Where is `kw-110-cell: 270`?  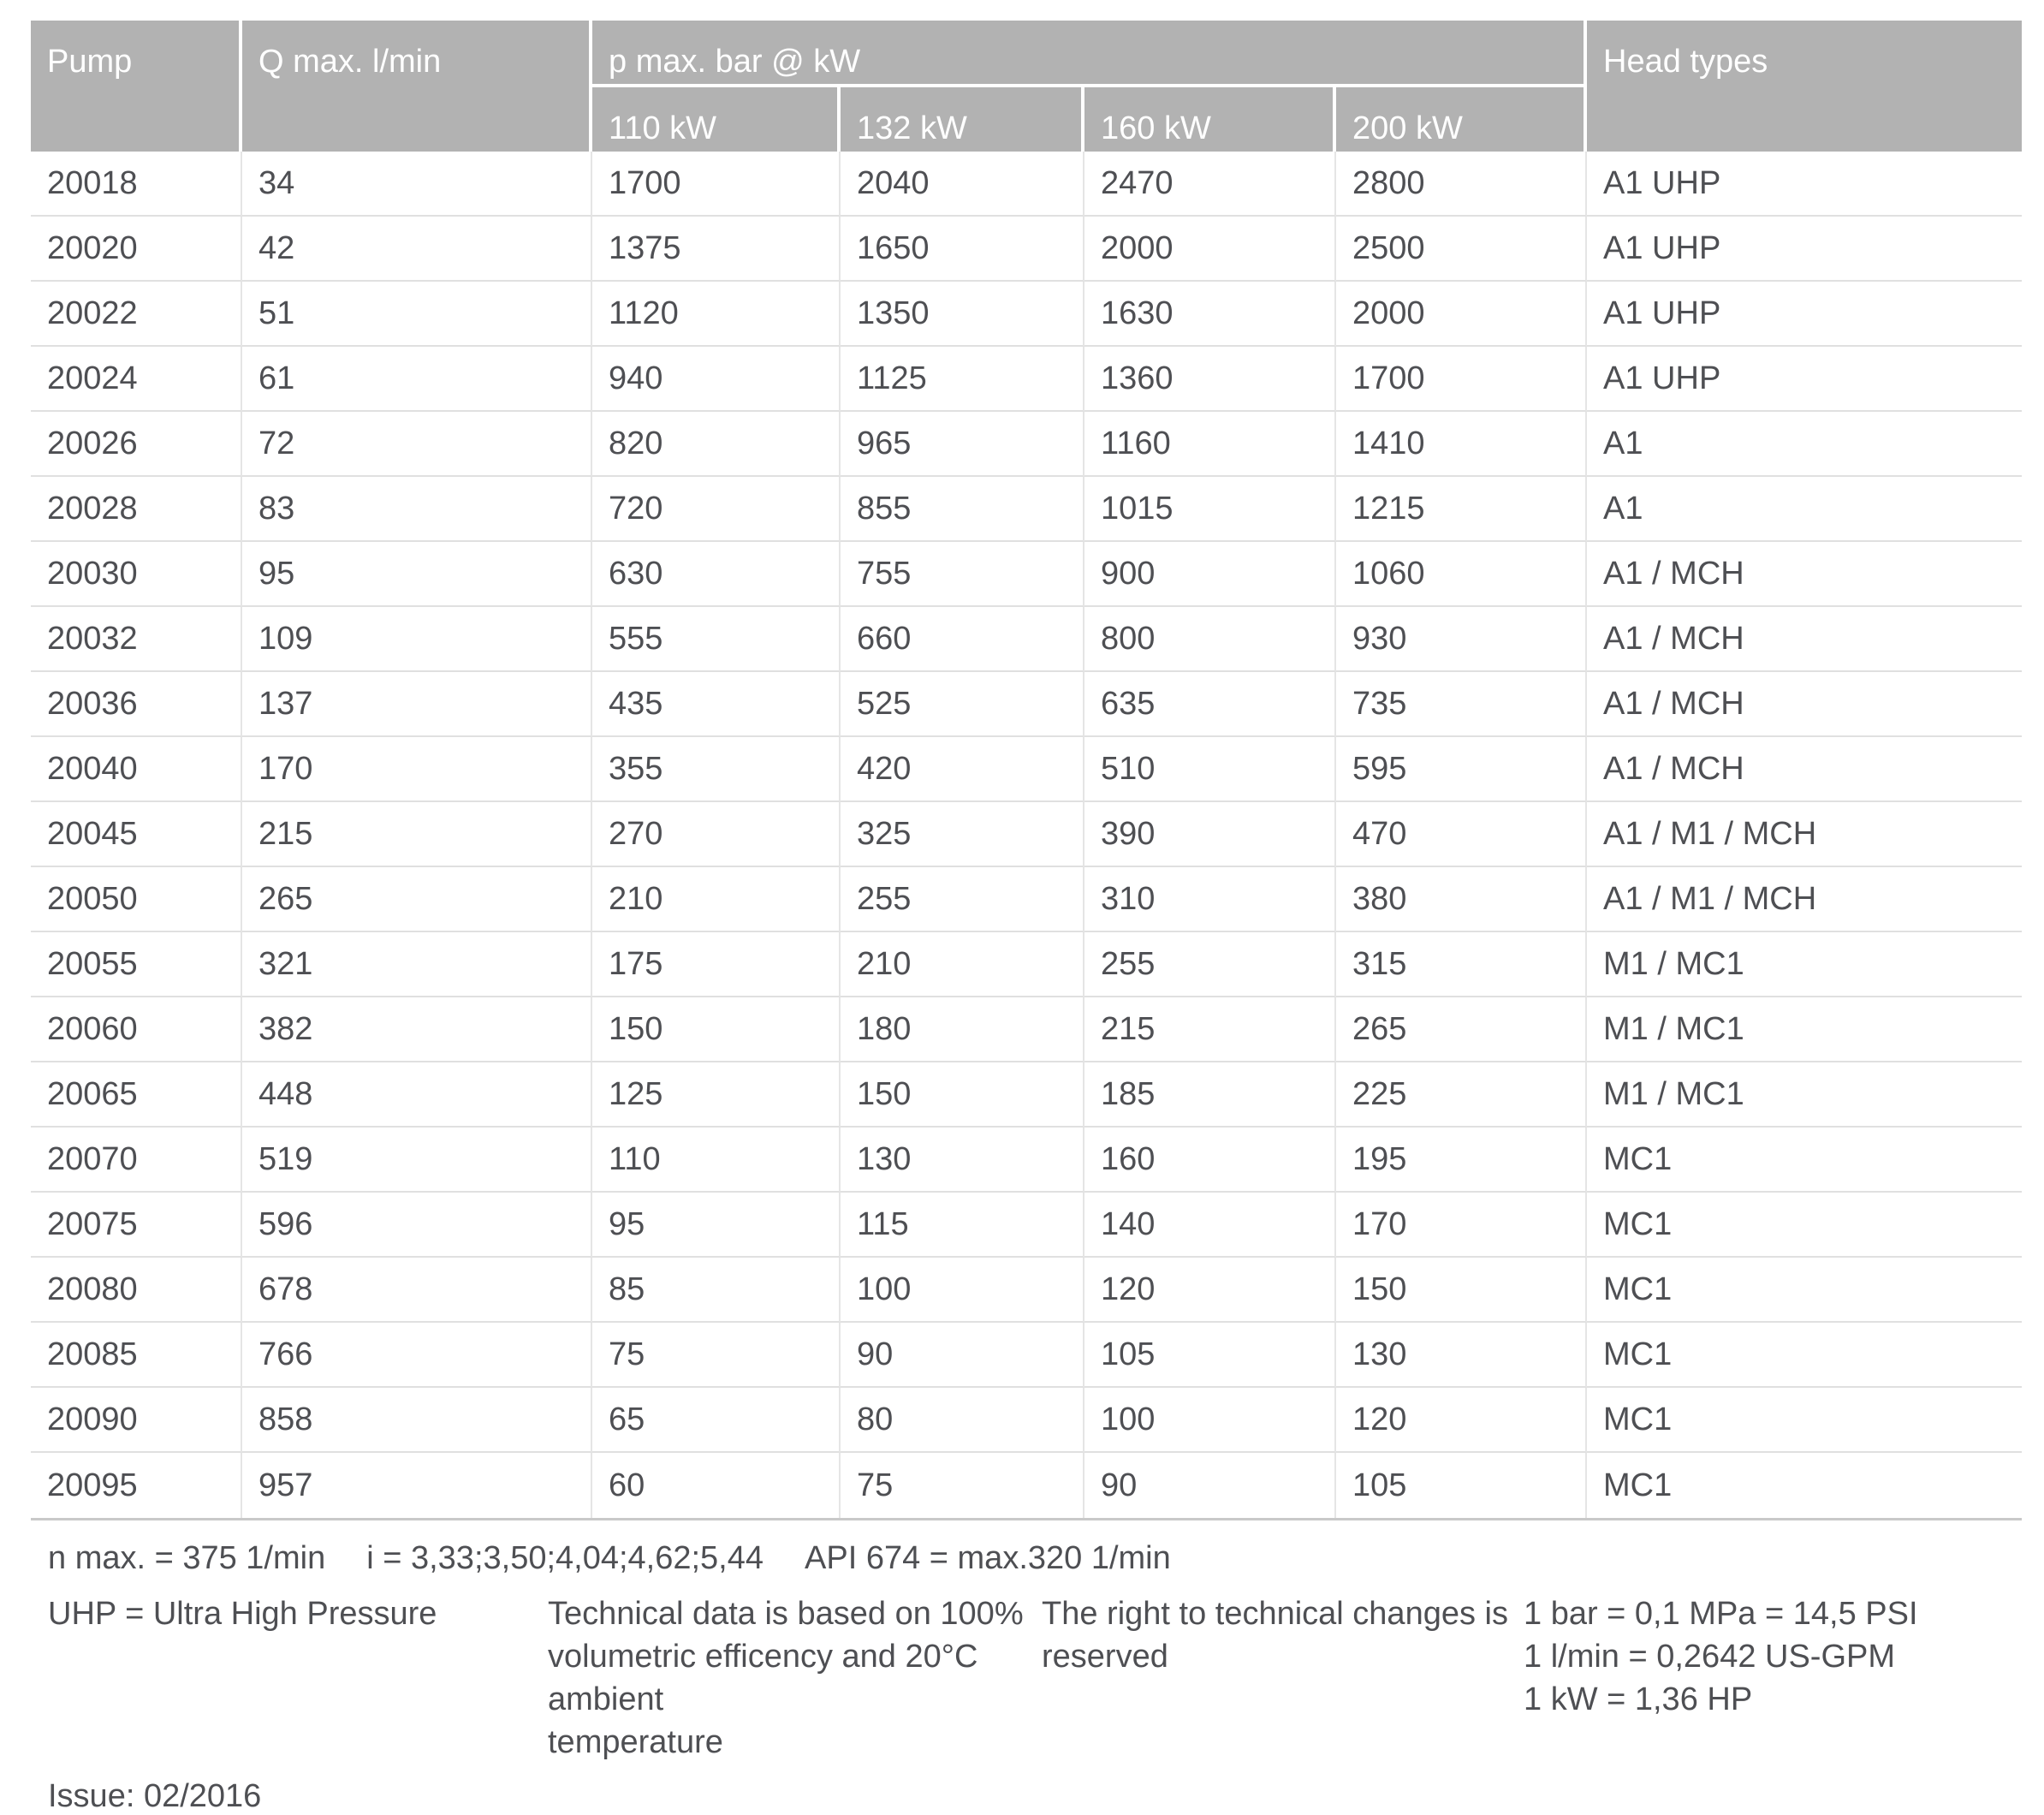
kw-110-cell: 270 is located at coordinates (717, 834).